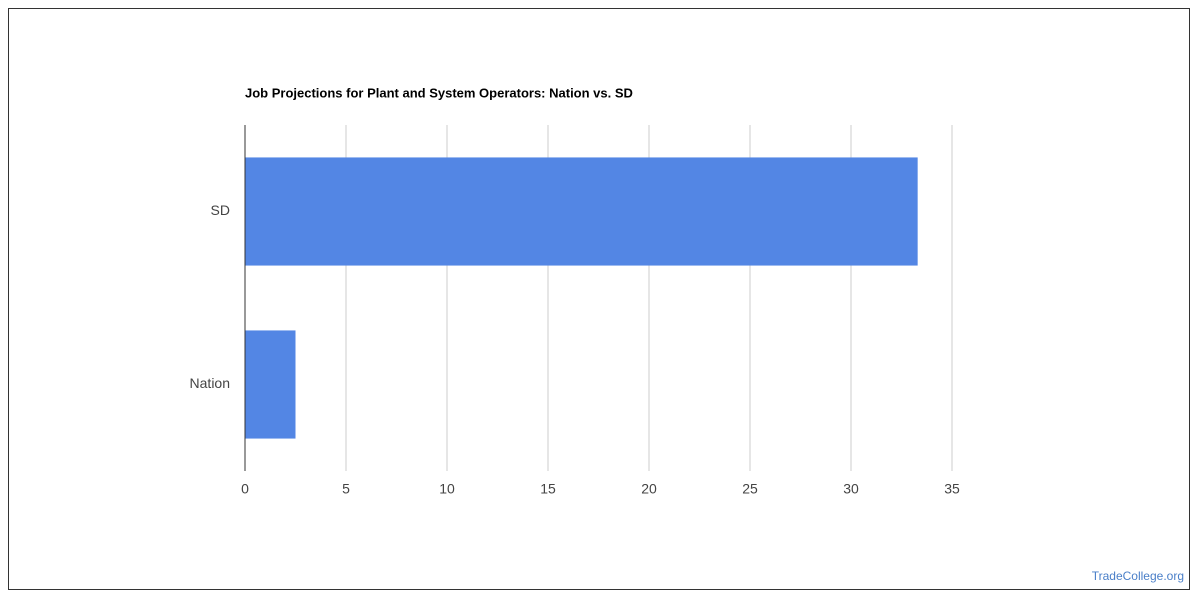 The height and width of the screenshot is (600, 1200). What do you see at coordinates (851, 489) in the screenshot?
I see `x-tick-label: 30` at bounding box center [851, 489].